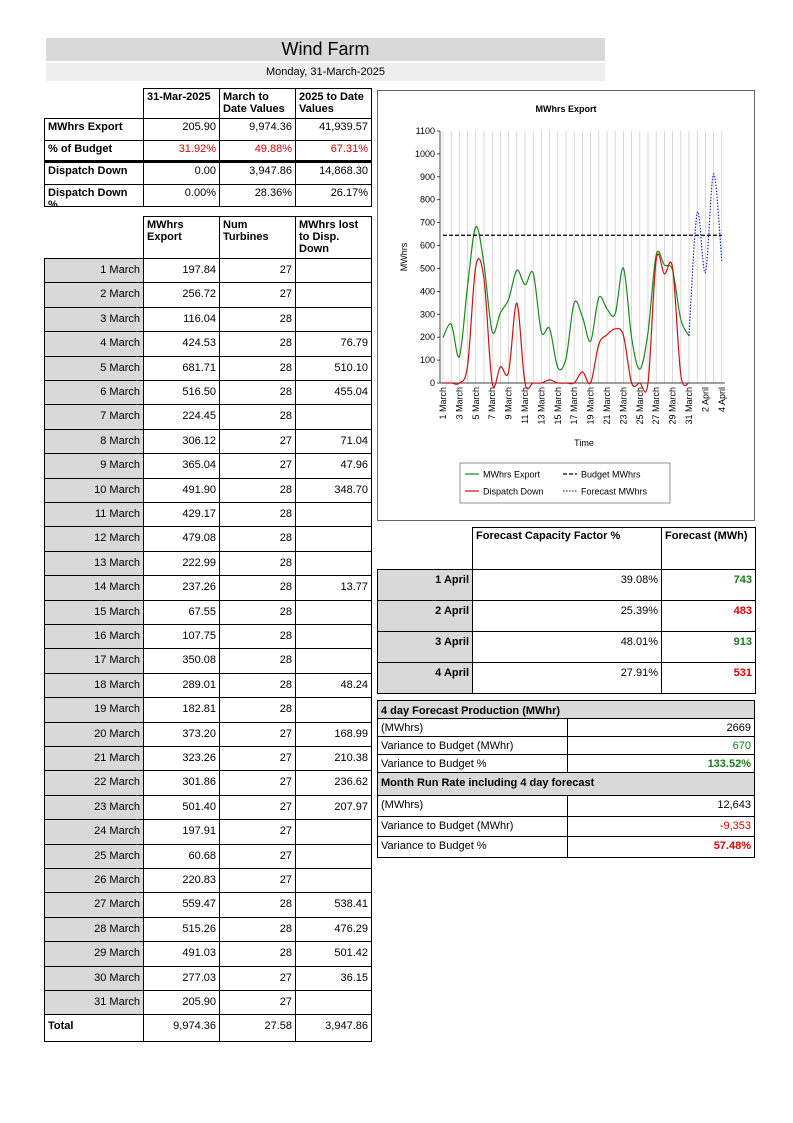 This screenshot has height=1123, width=793. Describe the element at coordinates (333, 905) in the screenshot. I see `value-cell: 538.41` at that location.